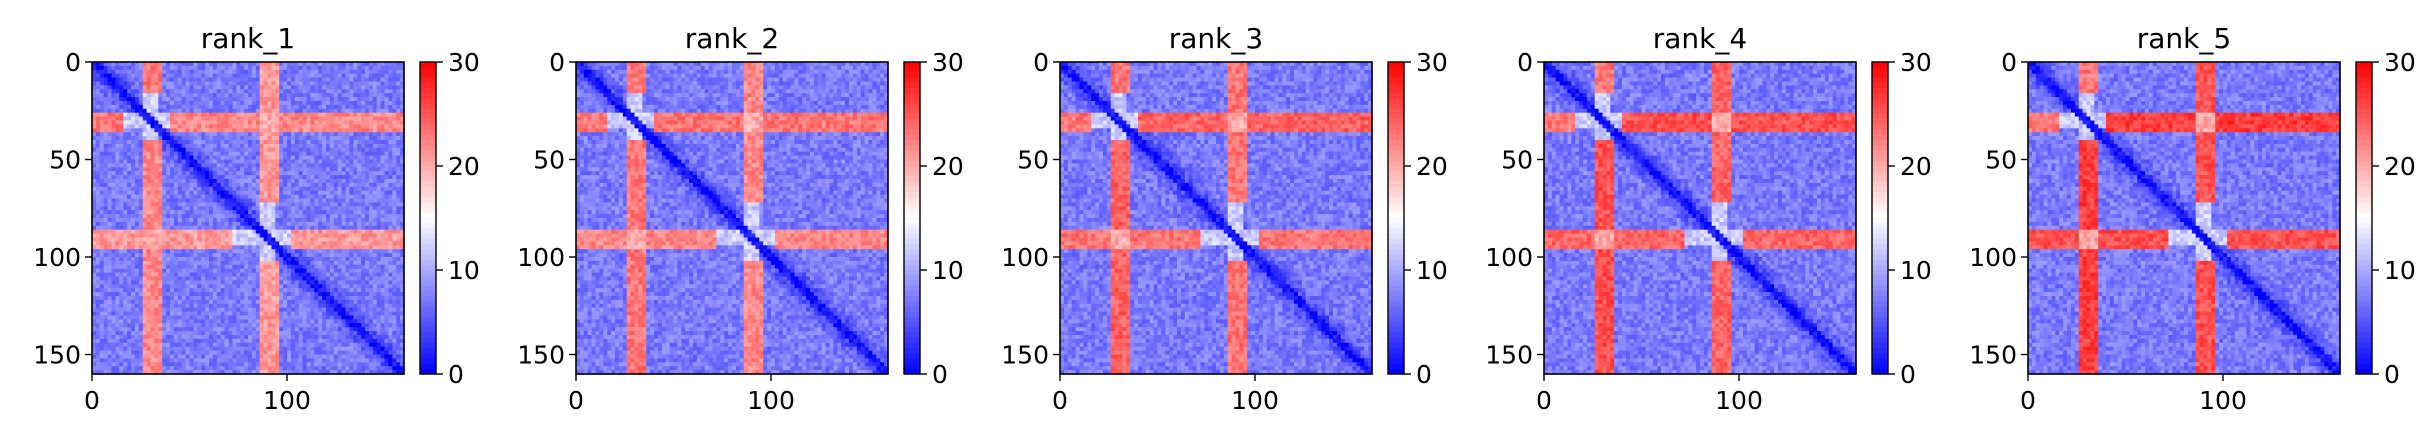  Describe the element at coordinates (248, 38) in the screenshot. I see `panel-title: rank_1` at that location.